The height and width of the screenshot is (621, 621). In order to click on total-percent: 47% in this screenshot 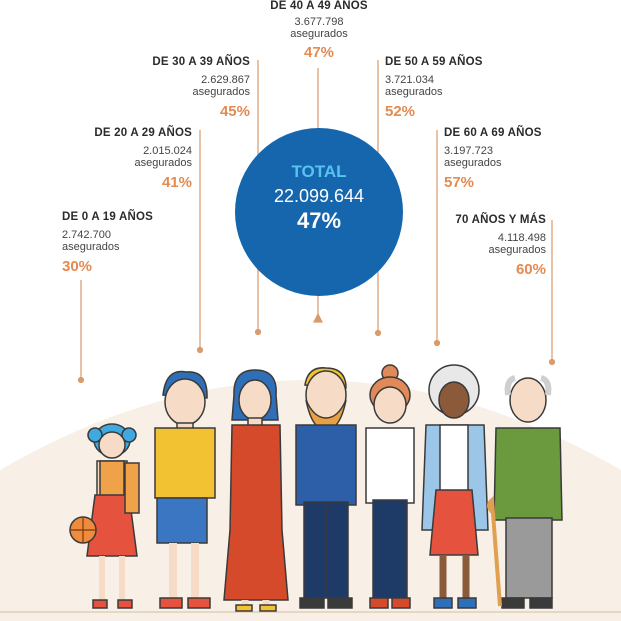, I will do `click(319, 220)`.